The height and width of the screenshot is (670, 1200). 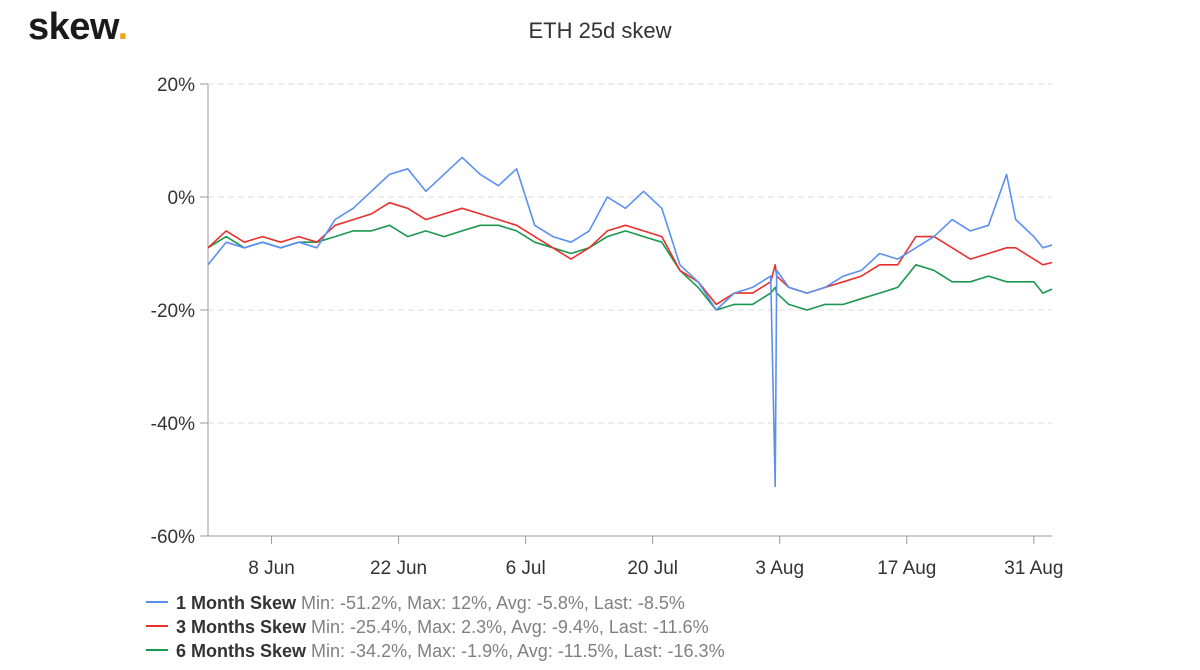 What do you see at coordinates (157, 650) in the screenshot?
I see `legend-swatch-6m` at bounding box center [157, 650].